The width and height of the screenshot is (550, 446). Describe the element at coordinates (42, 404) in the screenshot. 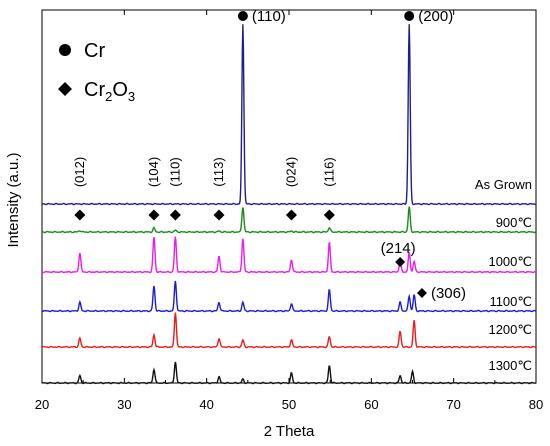

I see `x-tick-label: 20` at that location.